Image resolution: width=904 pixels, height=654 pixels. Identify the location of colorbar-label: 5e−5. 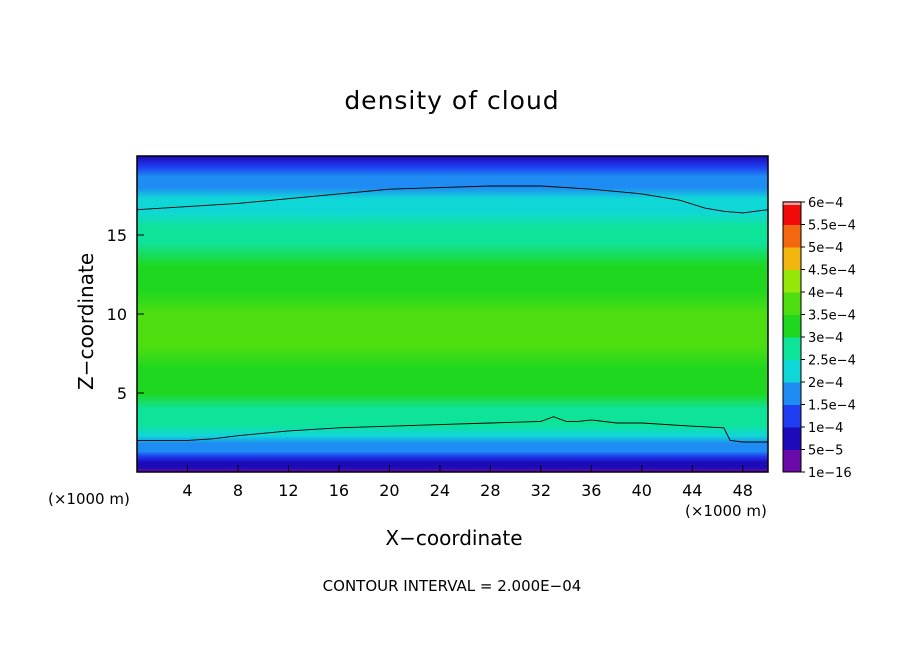
(825, 451).